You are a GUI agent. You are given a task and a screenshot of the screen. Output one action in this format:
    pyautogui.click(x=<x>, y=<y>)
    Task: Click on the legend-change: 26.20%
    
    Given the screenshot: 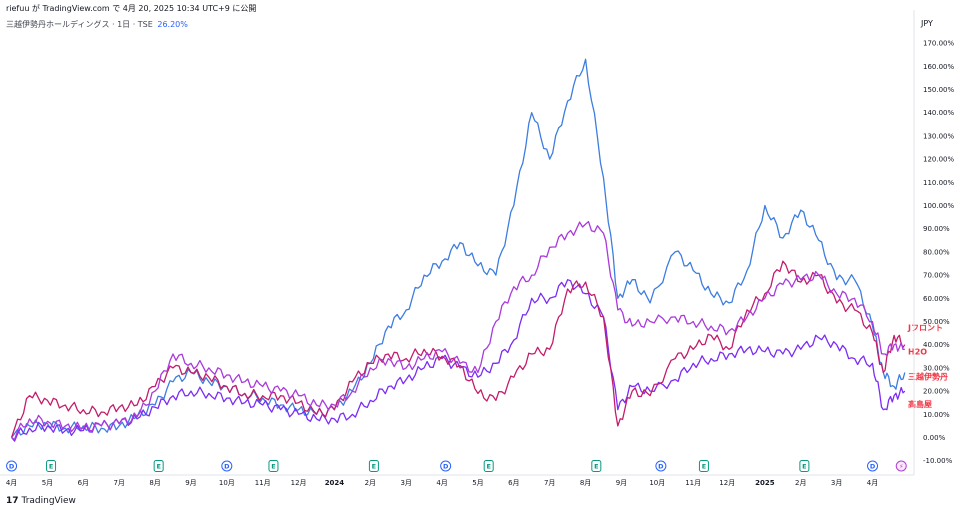 What is the action you would take?
    pyautogui.click(x=172, y=24)
    